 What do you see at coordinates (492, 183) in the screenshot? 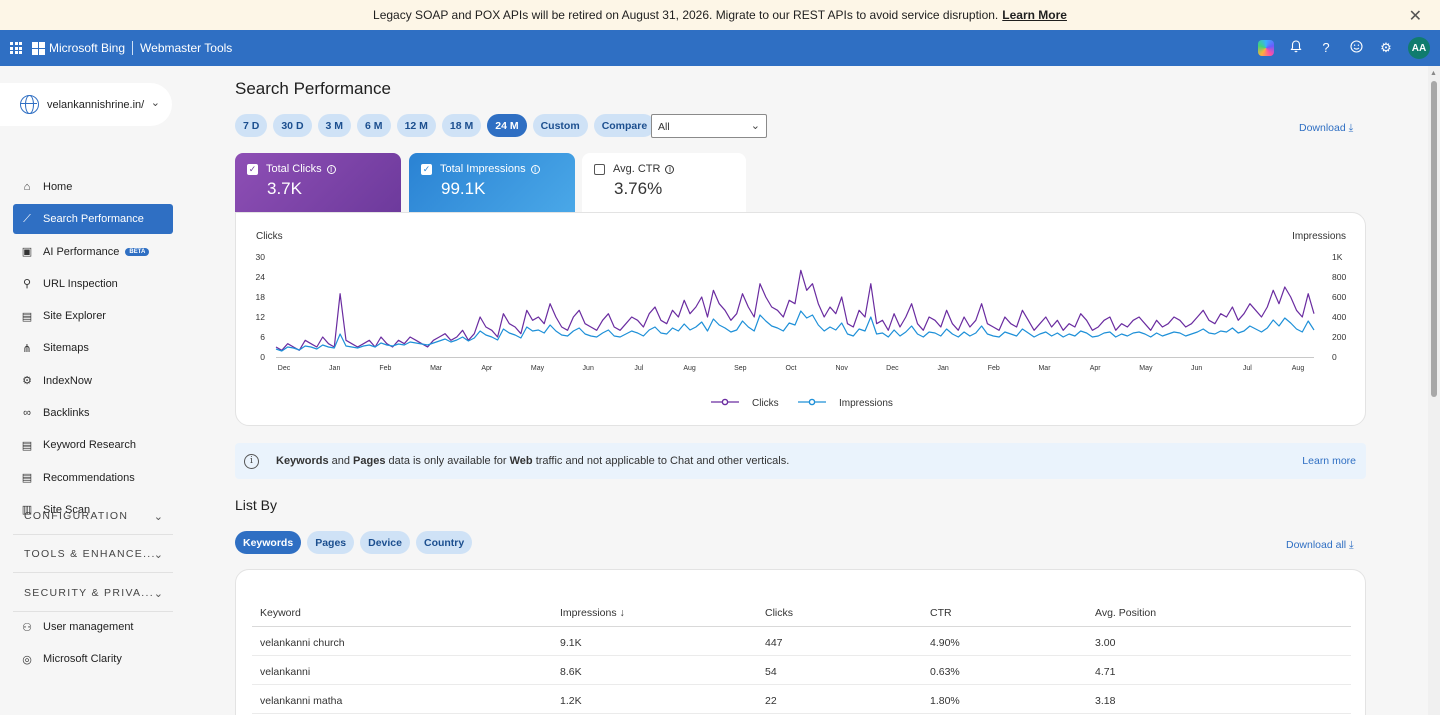
I see `metric-total-impressions: ✓ Total Impressions i 99.1K` at bounding box center [492, 183].